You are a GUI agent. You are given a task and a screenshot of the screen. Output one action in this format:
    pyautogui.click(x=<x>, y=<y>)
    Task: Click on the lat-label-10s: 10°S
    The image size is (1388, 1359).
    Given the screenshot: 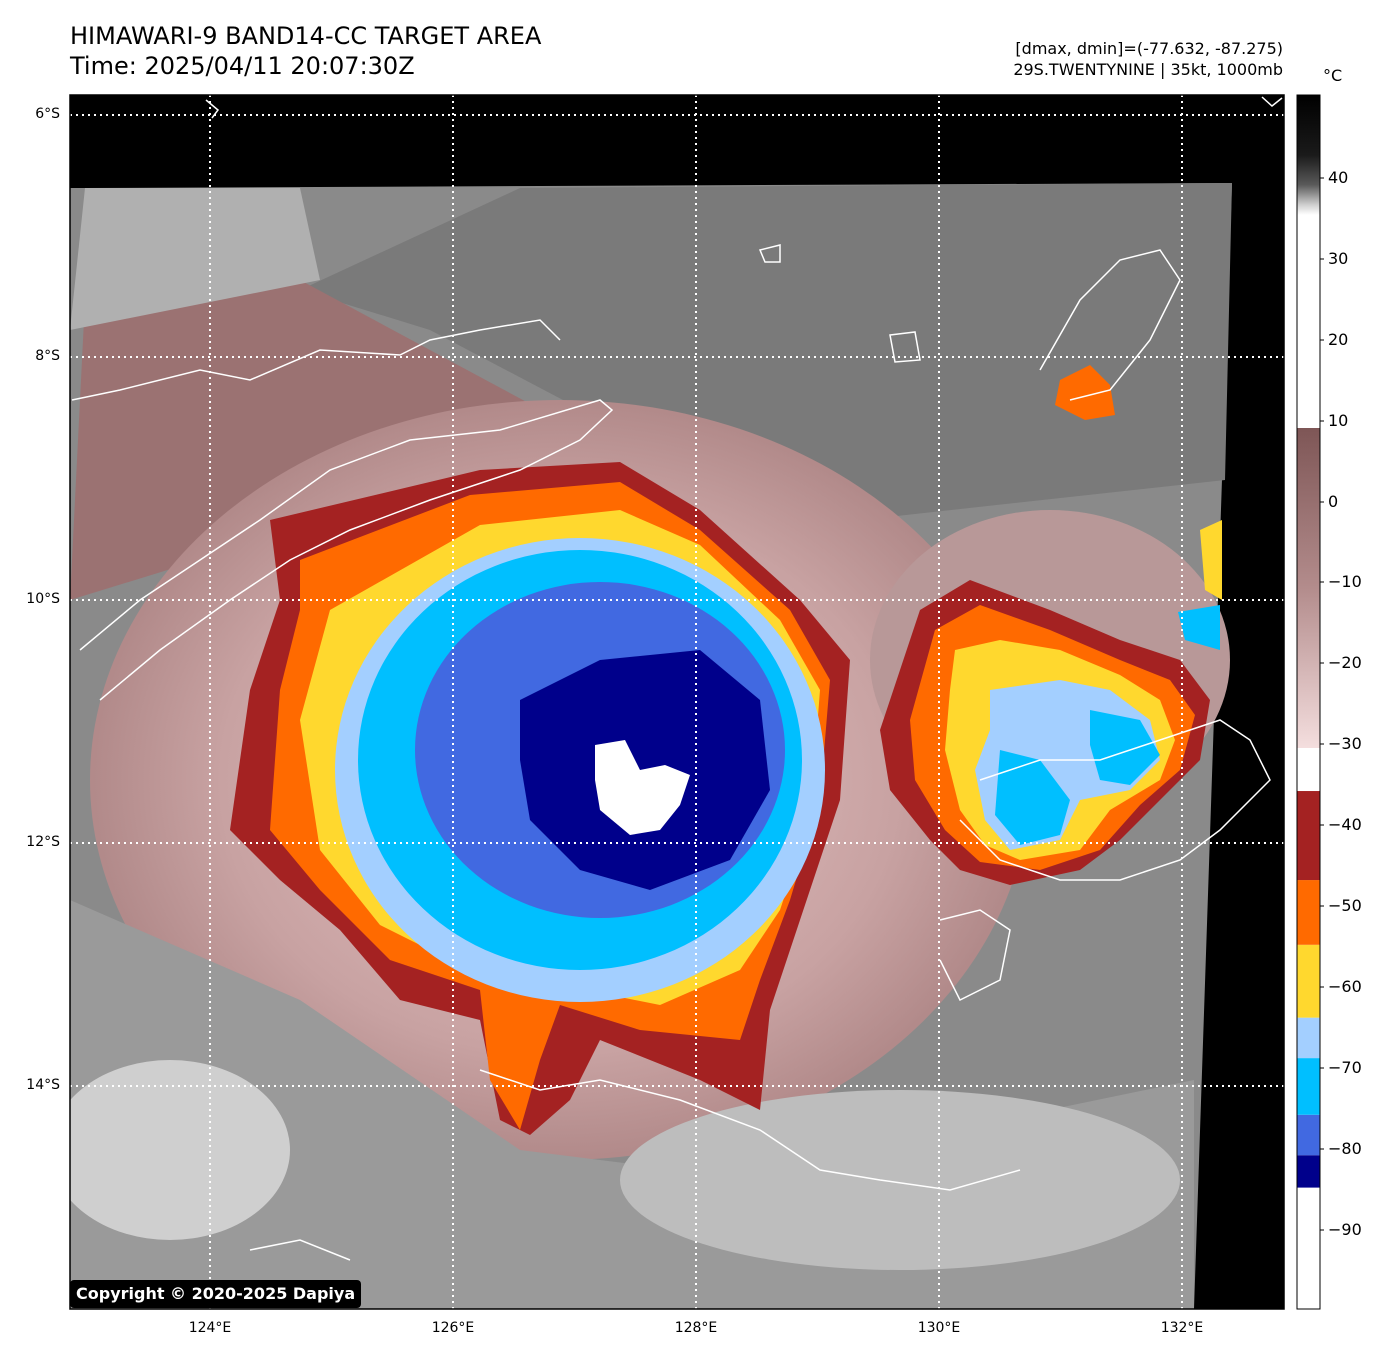 What is the action you would take?
    pyautogui.click(x=43, y=599)
    